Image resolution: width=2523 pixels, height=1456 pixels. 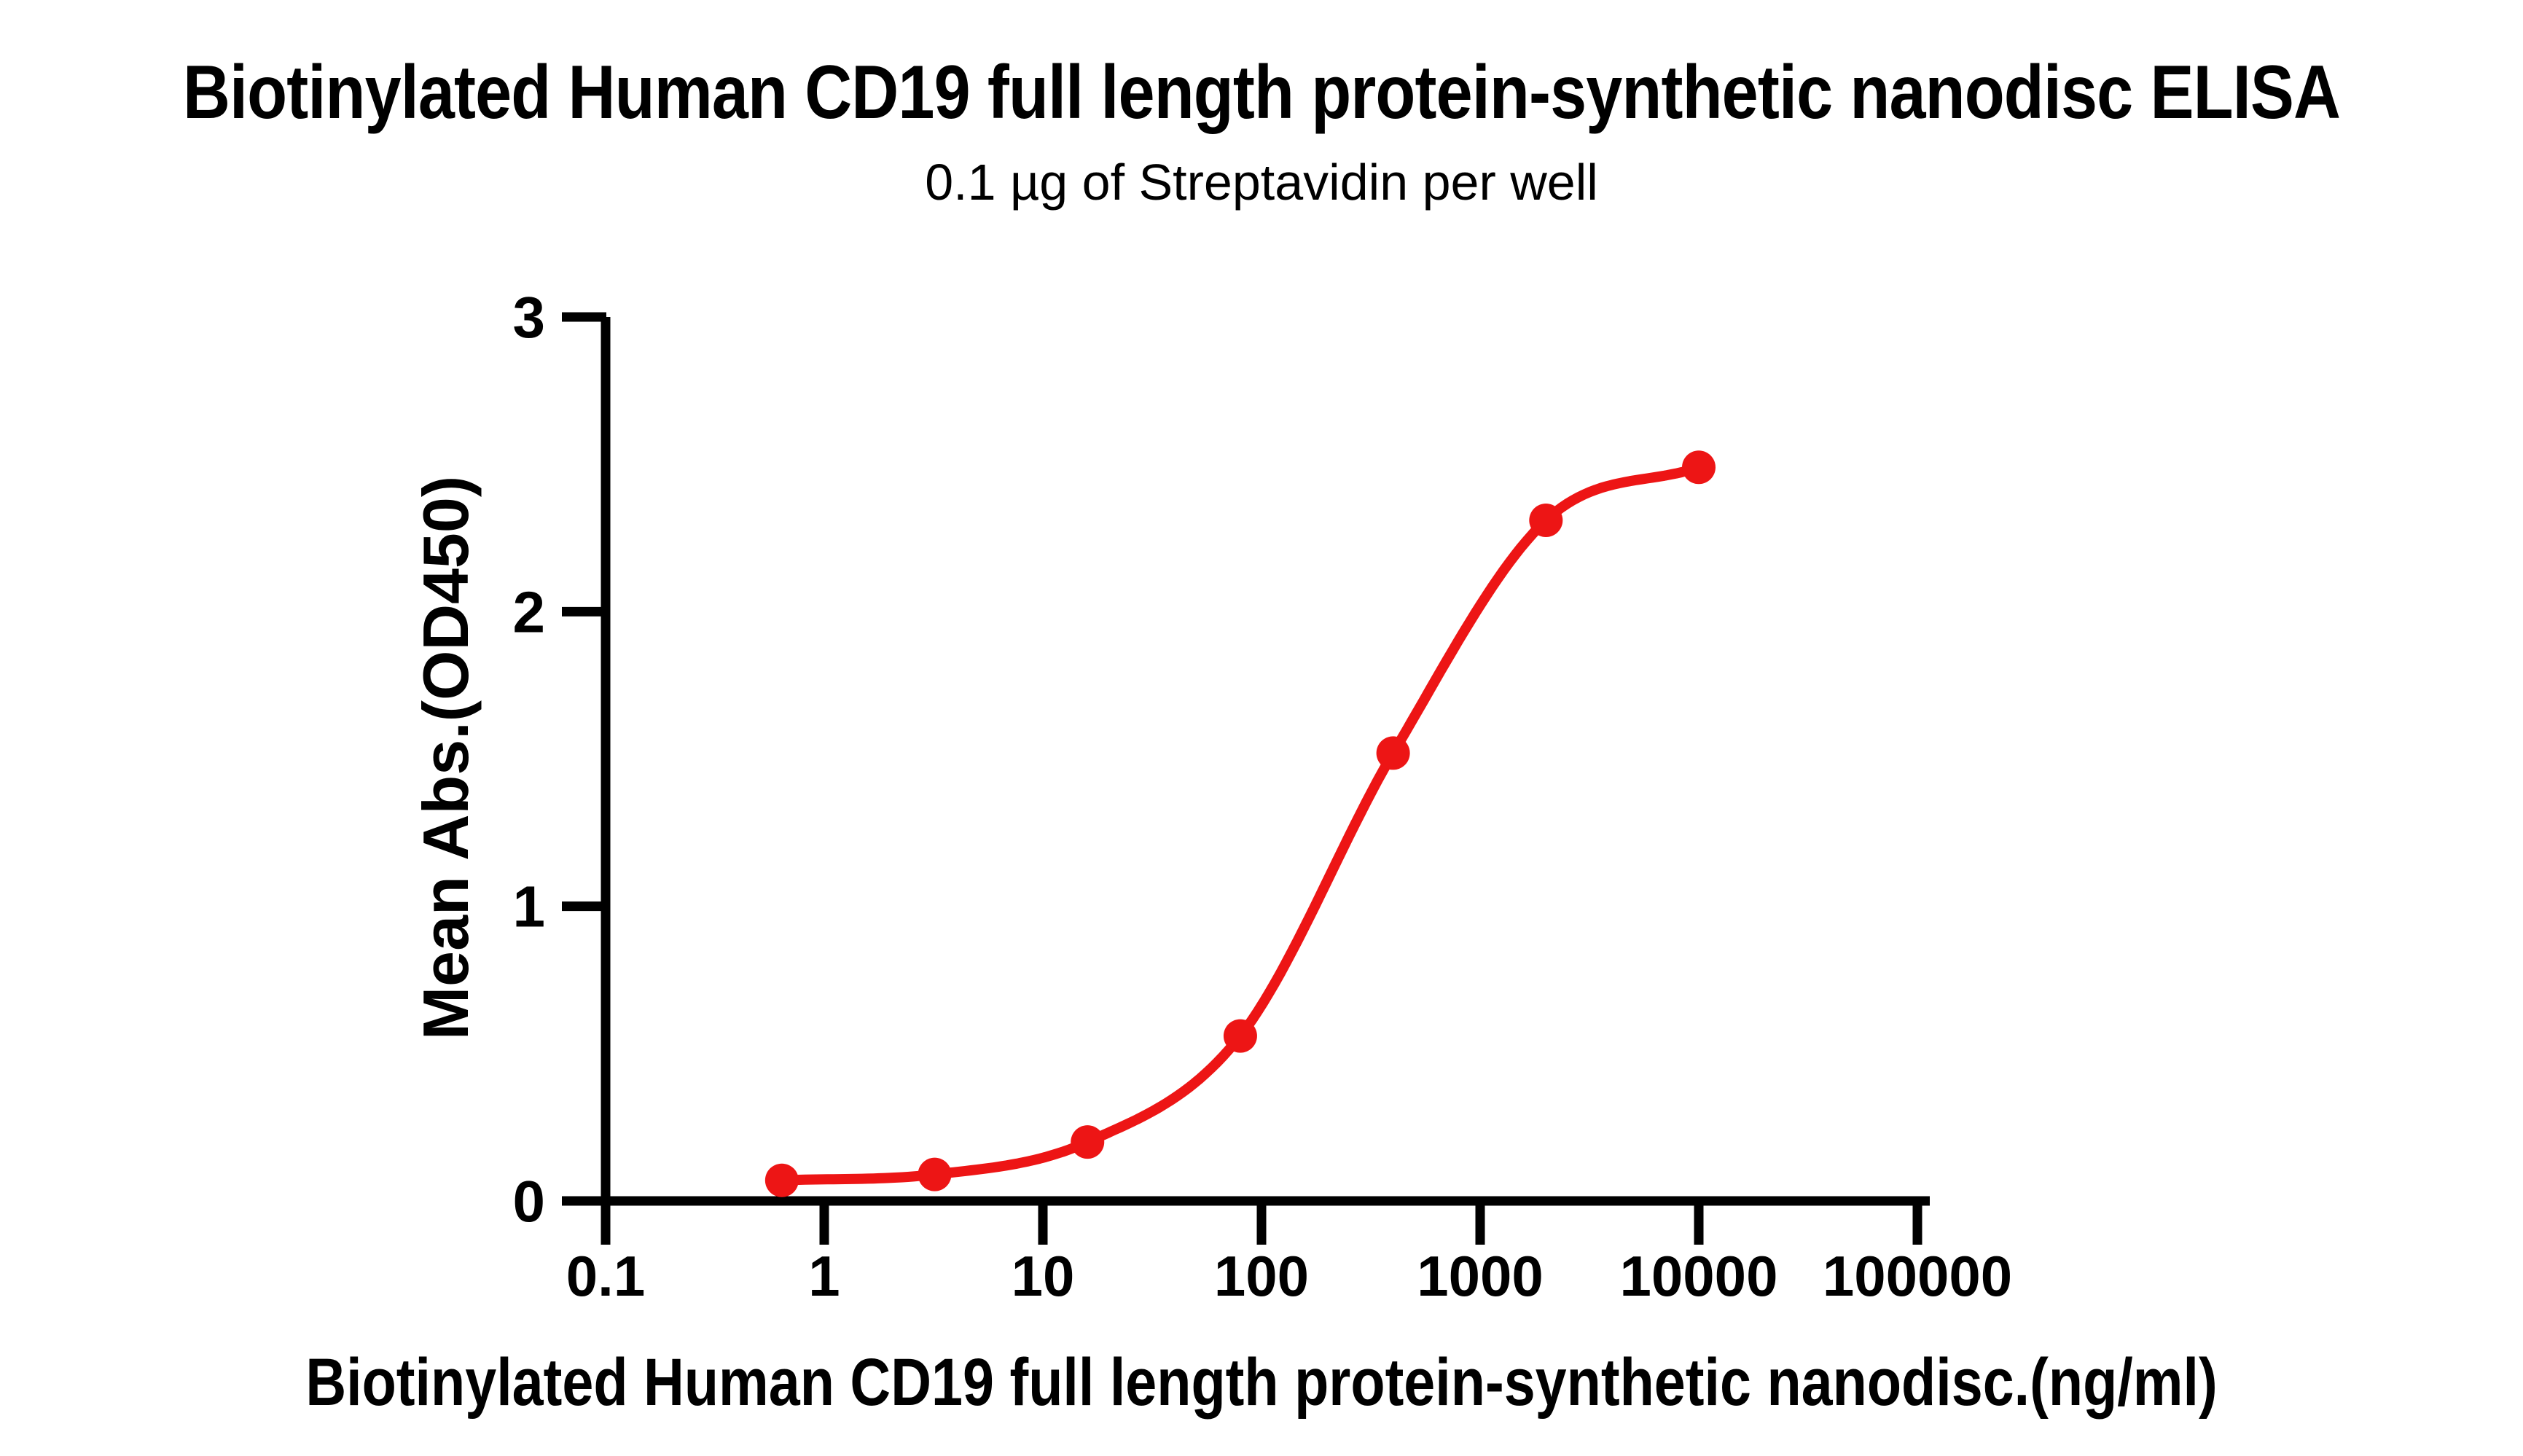 What do you see at coordinates (1917, 1276) in the screenshot?
I see `x-tick-label: 100000` at bounding box center [1917, 1276].